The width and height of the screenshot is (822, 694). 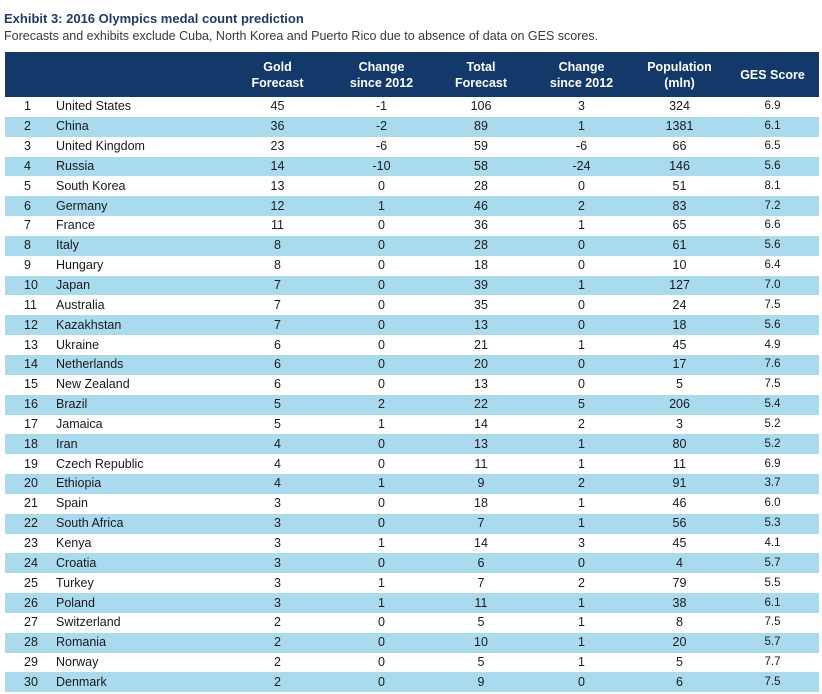 What do you see at coordinates (277, 126) in the screenshot?
I see `cell-gold-forecast: 36` at bounding box center [277, 126].